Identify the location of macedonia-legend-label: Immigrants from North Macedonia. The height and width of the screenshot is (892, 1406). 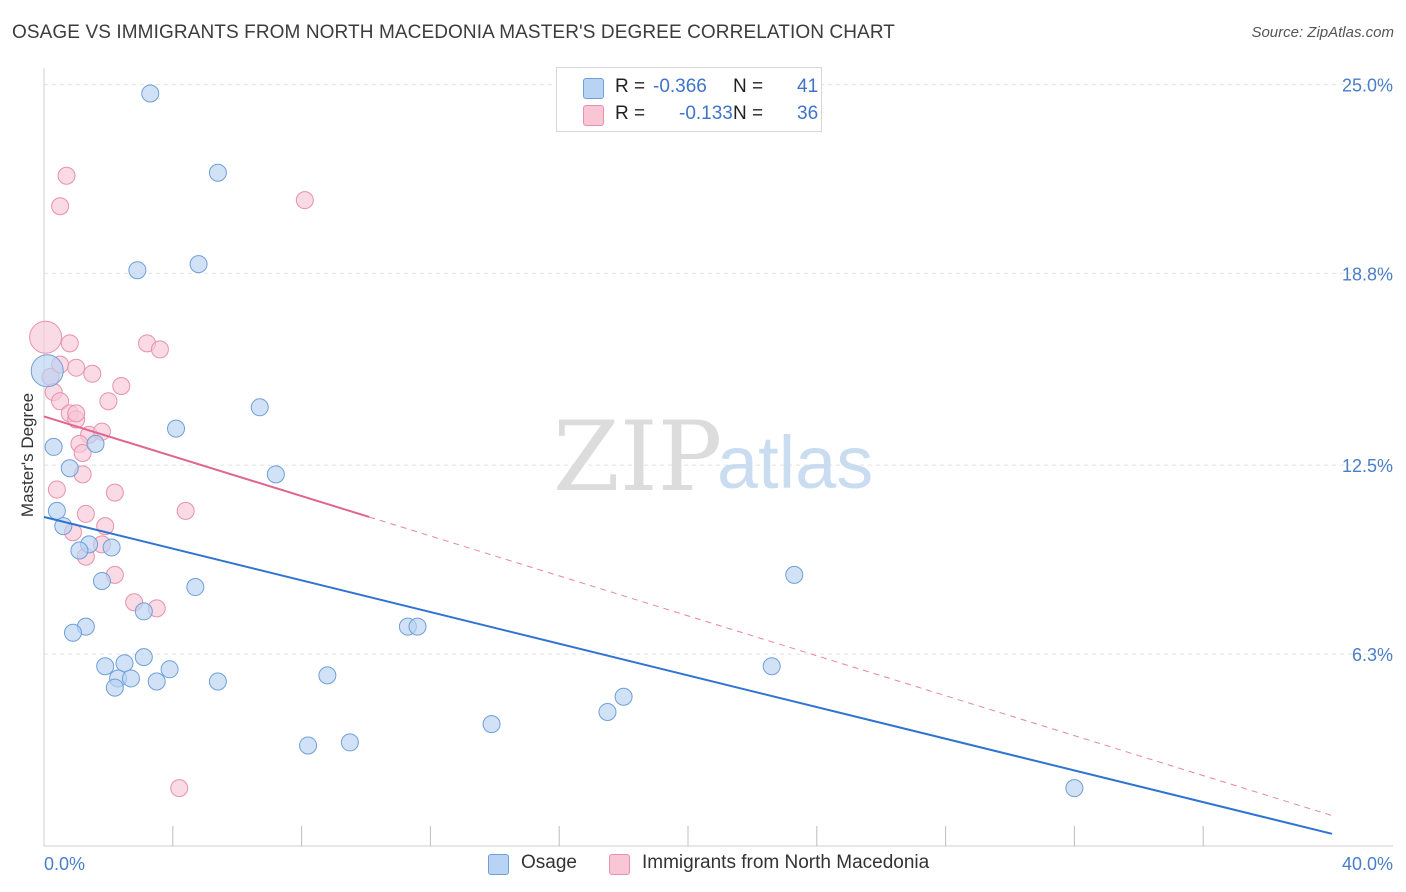
(786, 862).